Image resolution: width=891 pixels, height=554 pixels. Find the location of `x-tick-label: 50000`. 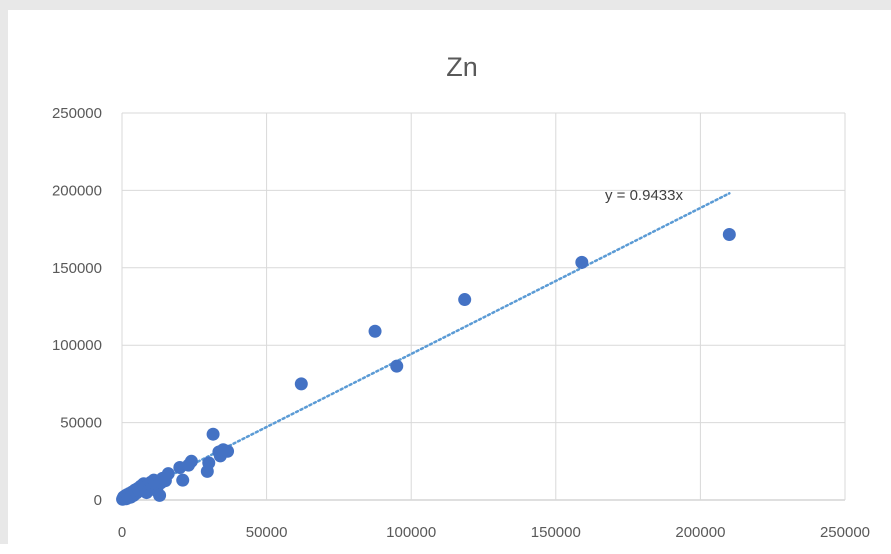

x-tick-label: 50000 is located at coordinates (267, 532).